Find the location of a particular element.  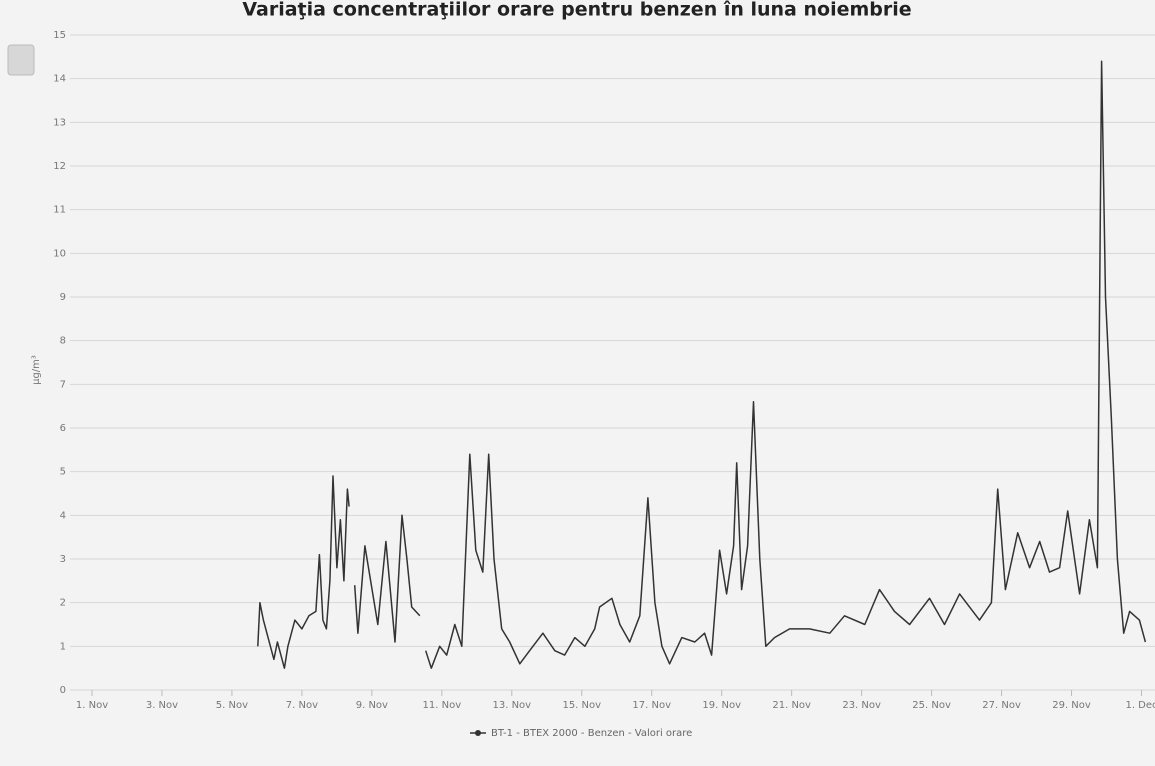

y-tick-label: 5 is located at coordinates (63, 472).